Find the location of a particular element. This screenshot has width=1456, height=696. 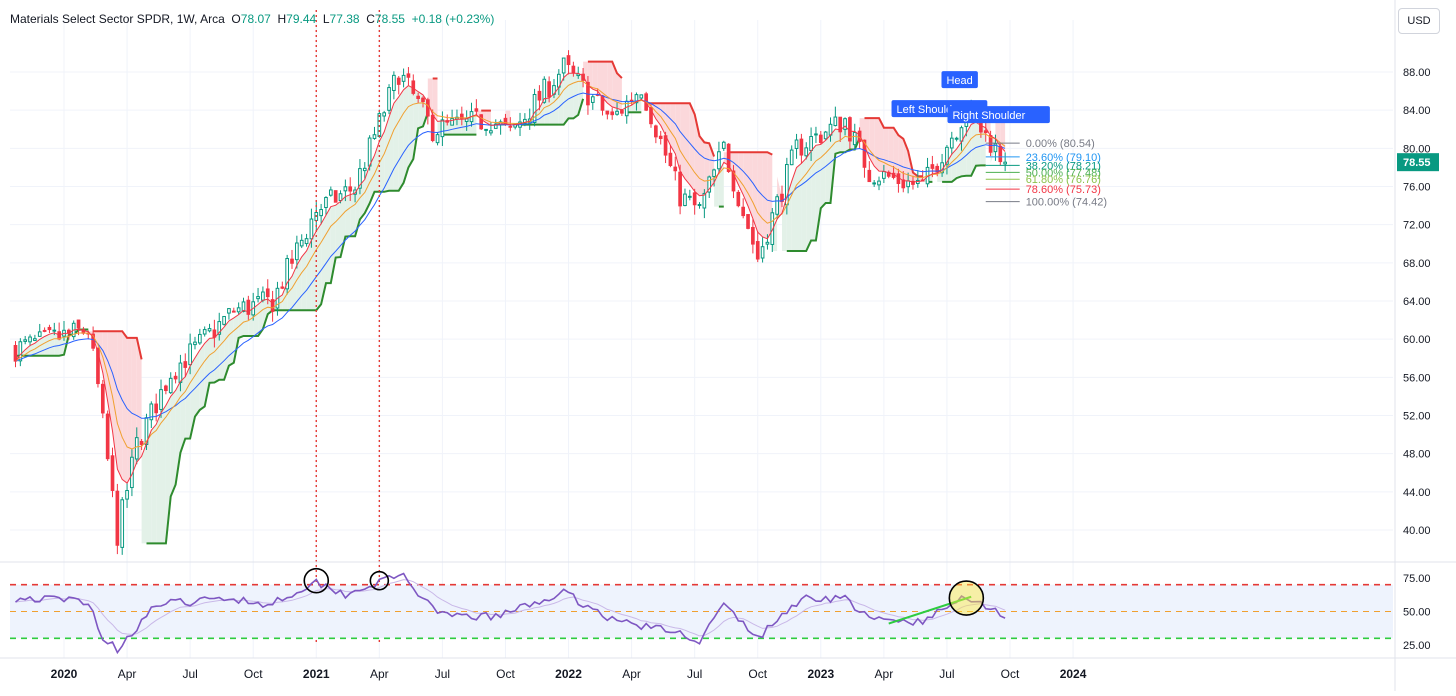

open-value: 78.07 is located at coordinates (256, 19).